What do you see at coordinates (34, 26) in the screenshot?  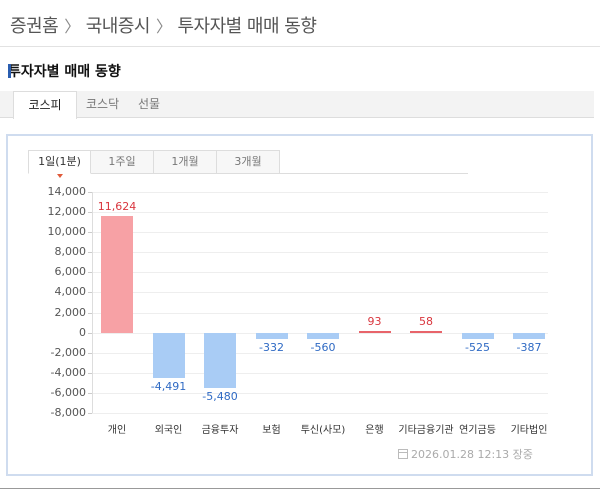 I see `breadcrumb-item-home: 증권홈` at bounding box center [34, 26].